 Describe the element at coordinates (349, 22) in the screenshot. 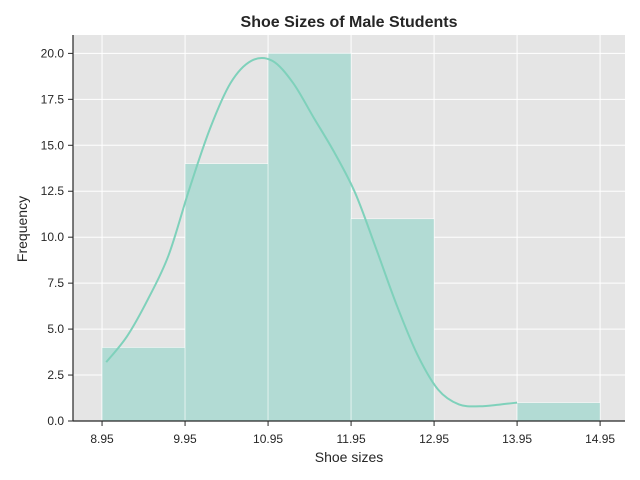

I see `chart-title: Shoe Sizes of Male Students` at that location.